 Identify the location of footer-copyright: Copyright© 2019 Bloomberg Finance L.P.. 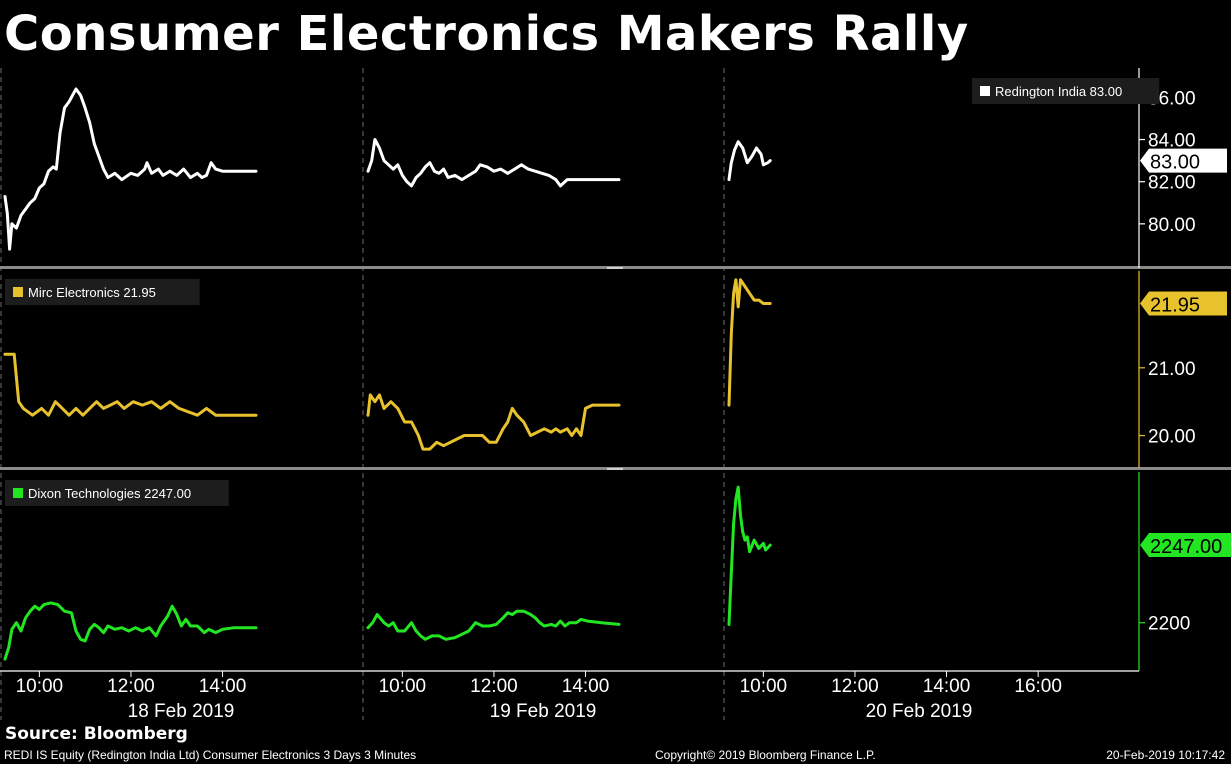
(765, 755).